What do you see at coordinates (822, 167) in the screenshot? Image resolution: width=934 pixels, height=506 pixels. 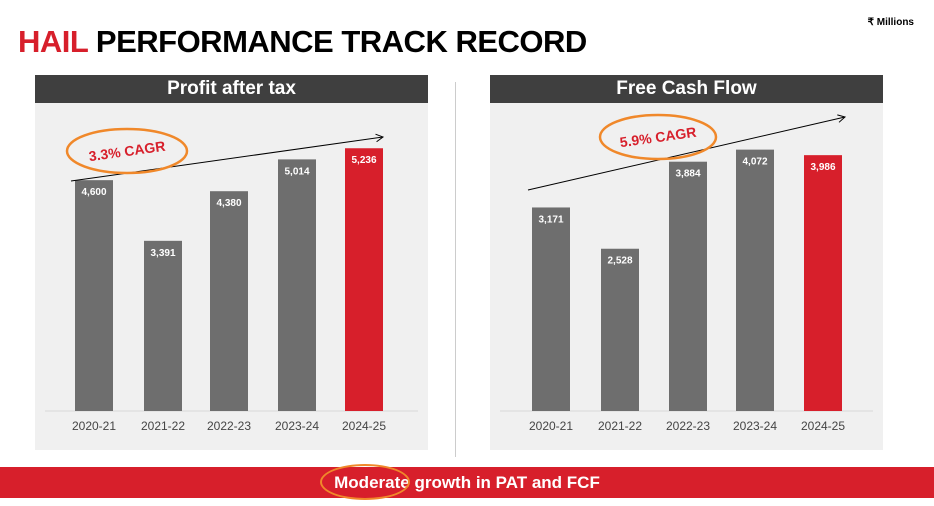 I see `data-label: 3,986` at bounding box center [822, 167].